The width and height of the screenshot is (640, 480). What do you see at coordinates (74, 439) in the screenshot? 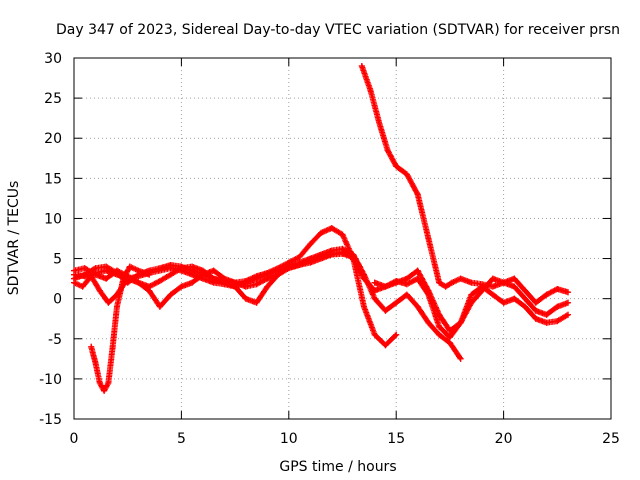
I see `x-tick-label: 0` at bounding box center [74, 439].